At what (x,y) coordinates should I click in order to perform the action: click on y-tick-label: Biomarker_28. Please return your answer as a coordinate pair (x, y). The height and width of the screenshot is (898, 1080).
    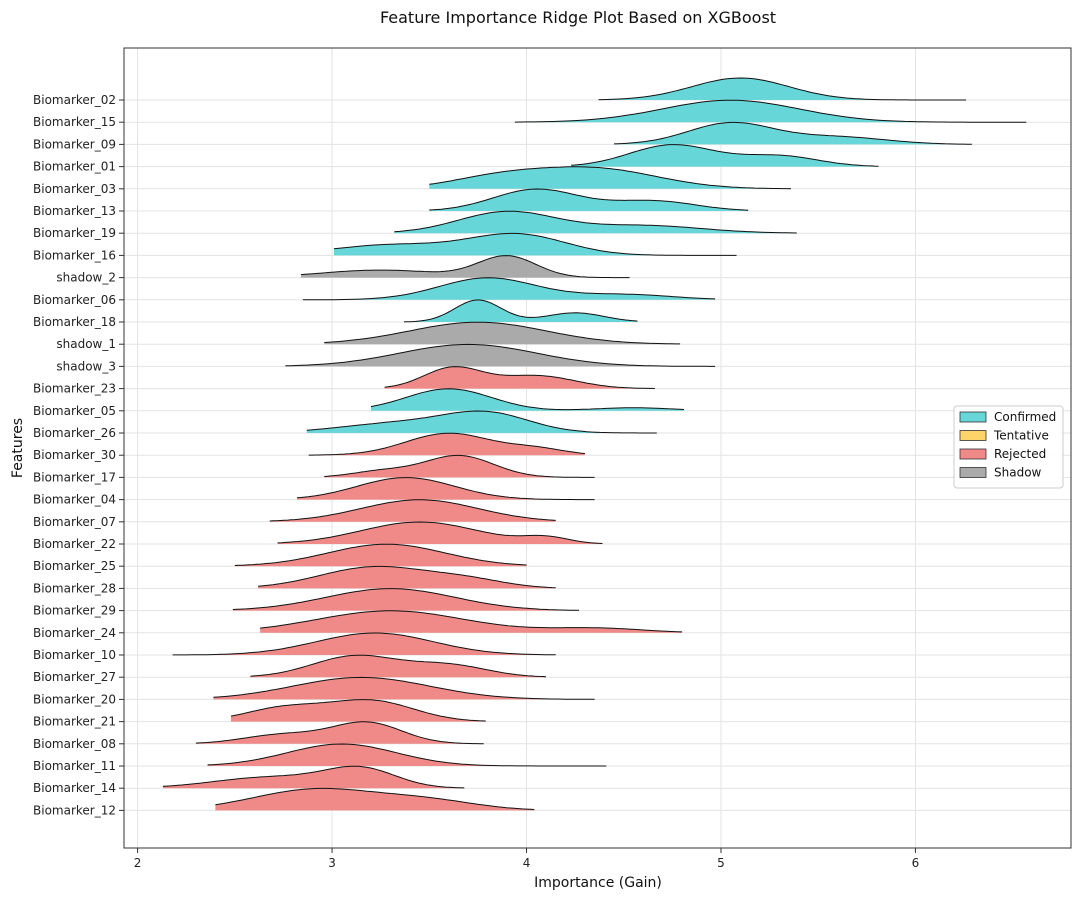
    Looking at the image, I should click on (74, 588).